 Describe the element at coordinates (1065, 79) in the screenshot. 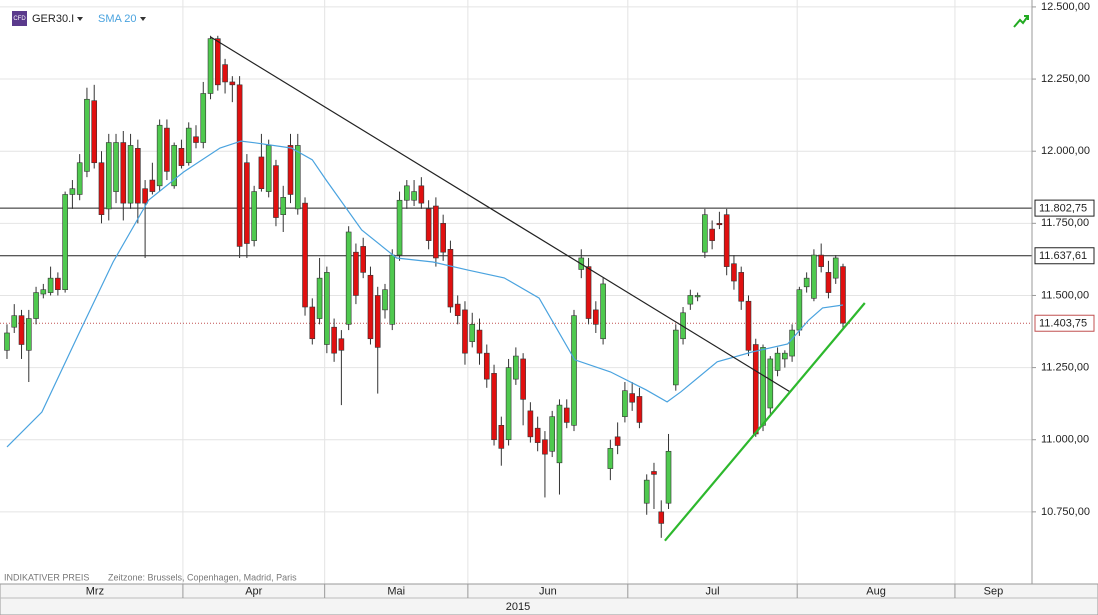

I see `y-tick-label: 12.250,00` at that location.